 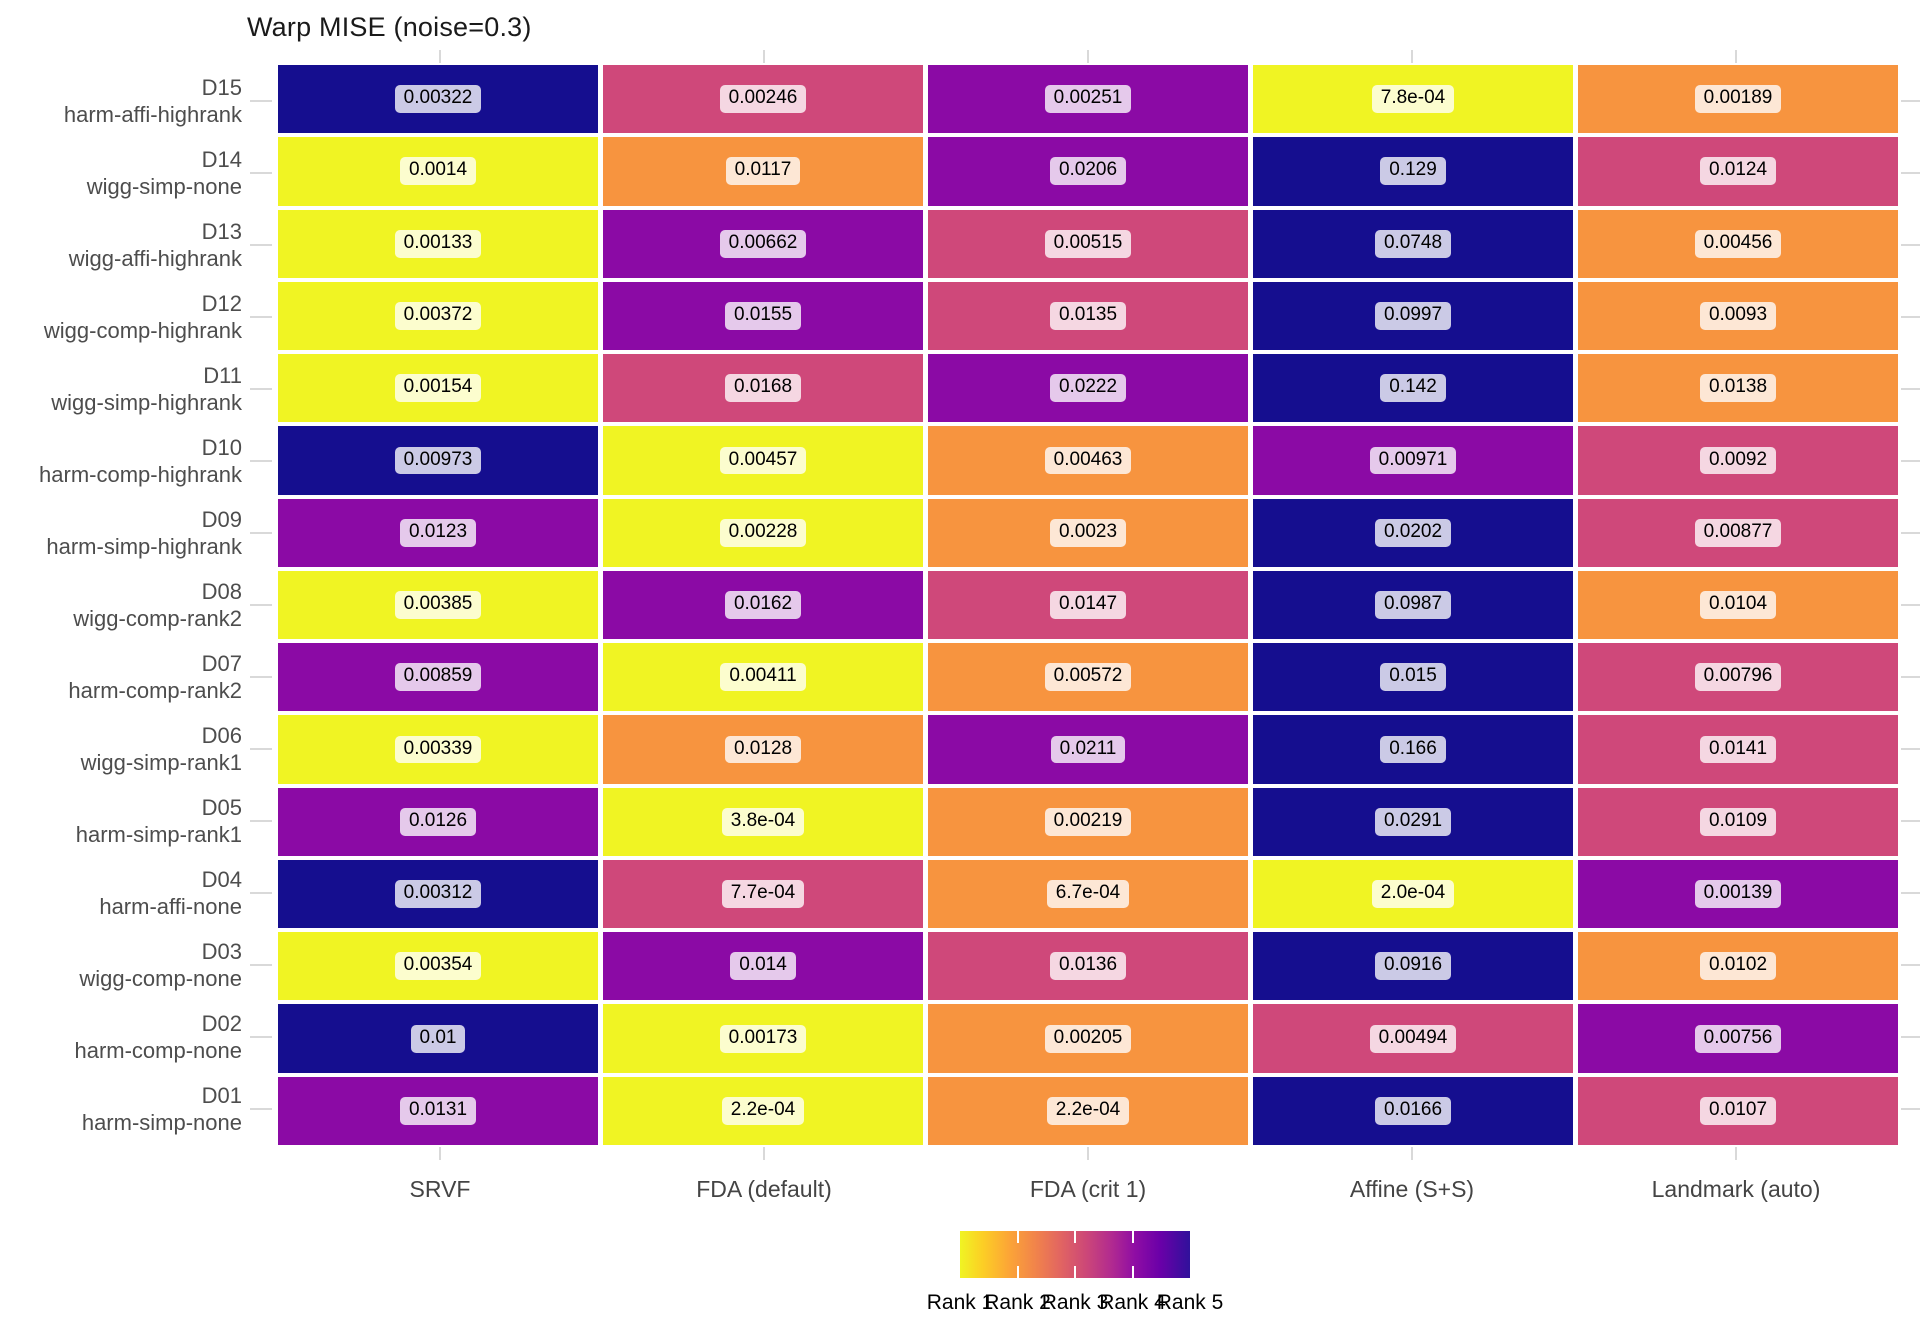 I want to click on row-id: D15, so click(x=221, y=87).